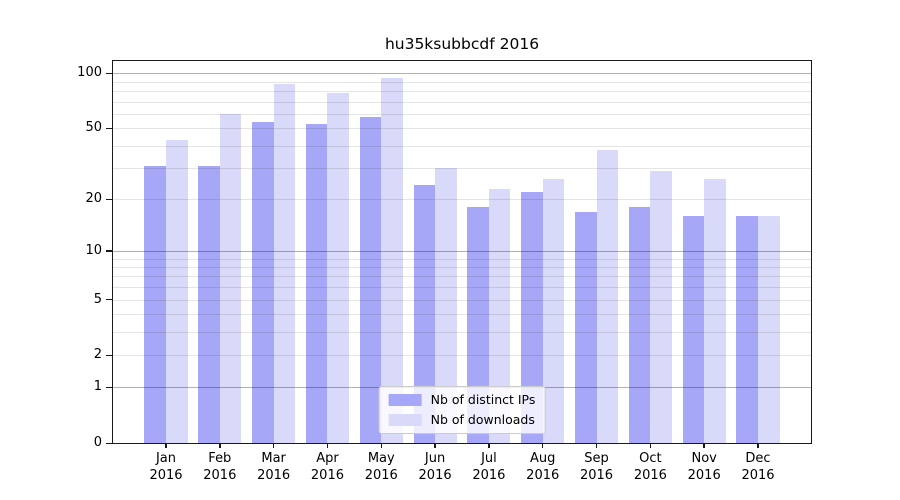 This screenshot has width=900, height=500. I want to click on y-axis-tick-label: 0, so click(97, 442).